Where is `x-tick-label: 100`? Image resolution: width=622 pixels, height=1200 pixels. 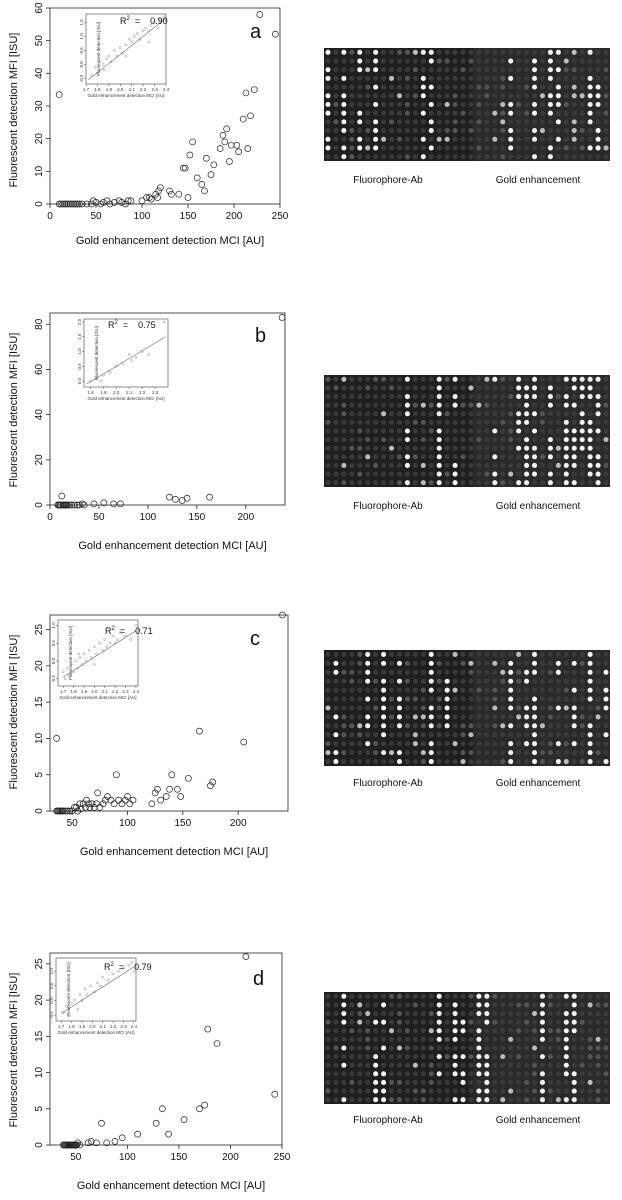
x-tick-label: 100 is located at coordinates (148, 517).